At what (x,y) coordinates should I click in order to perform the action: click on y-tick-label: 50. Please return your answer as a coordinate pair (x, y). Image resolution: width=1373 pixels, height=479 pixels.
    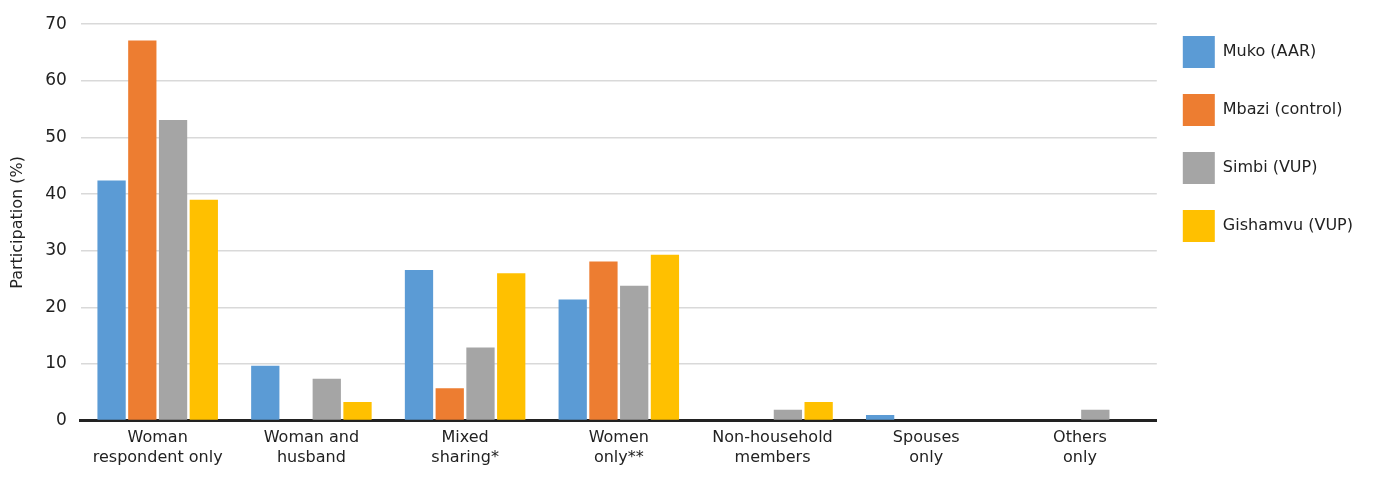
    Looking at the image, I should click on (56, 135).